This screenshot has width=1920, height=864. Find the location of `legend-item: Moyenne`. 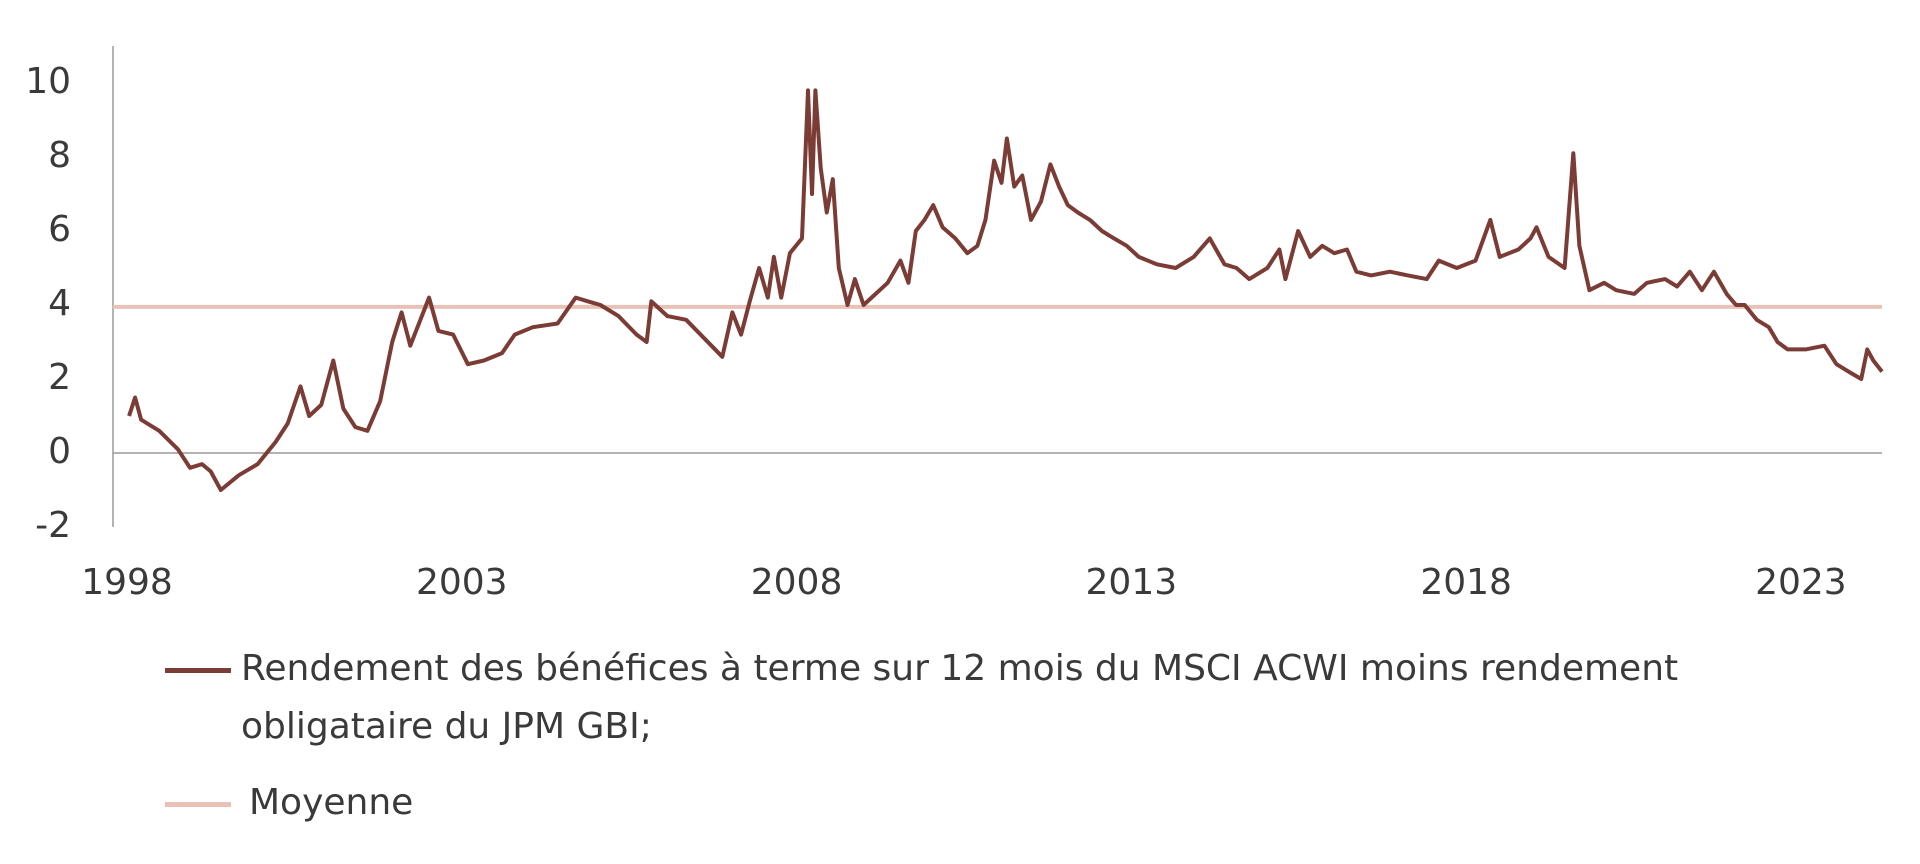

legend-item: Moyenne is located at coordinates (975, 803).